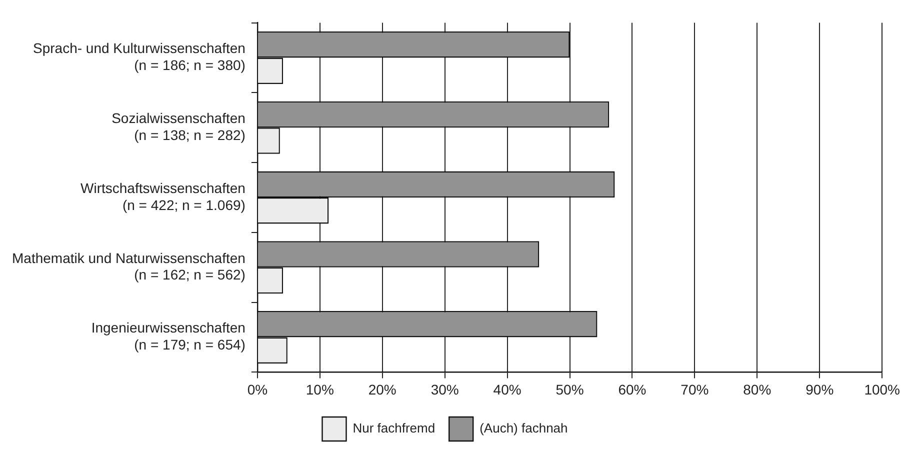  Describe the element at coordinates (757, 389) in the screenshot. I see `x-tick-label: 80%` at that location.